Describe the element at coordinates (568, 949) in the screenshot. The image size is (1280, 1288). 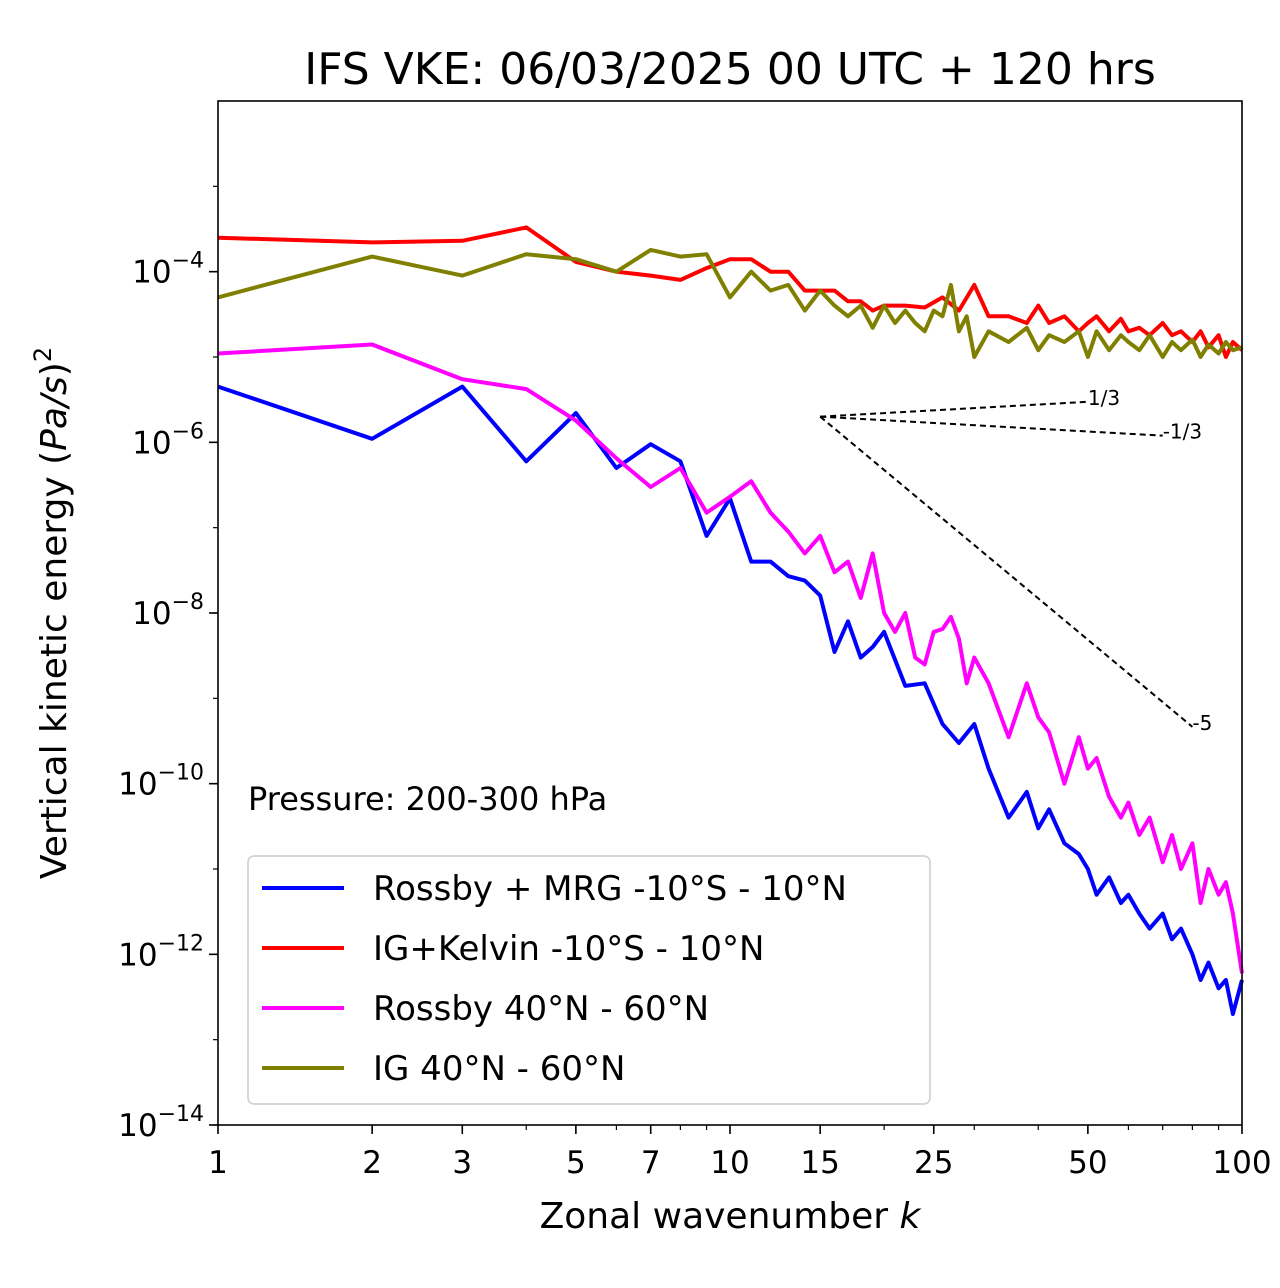
I see `legend-label-2: IG+Kelvin -10°S - 10°N` at that location.